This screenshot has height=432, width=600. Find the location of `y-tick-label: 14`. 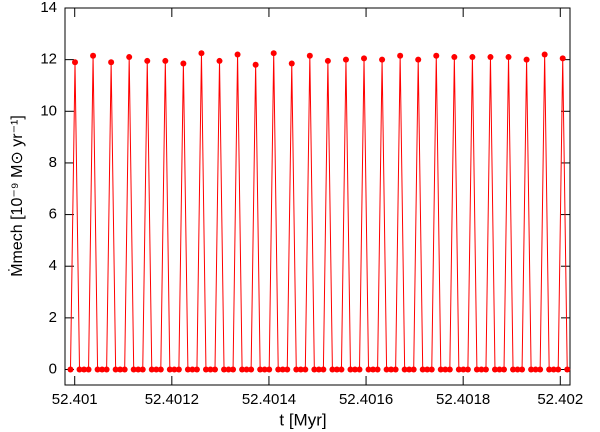

y-tick-label: 14 is located at coordinates (48, 8).